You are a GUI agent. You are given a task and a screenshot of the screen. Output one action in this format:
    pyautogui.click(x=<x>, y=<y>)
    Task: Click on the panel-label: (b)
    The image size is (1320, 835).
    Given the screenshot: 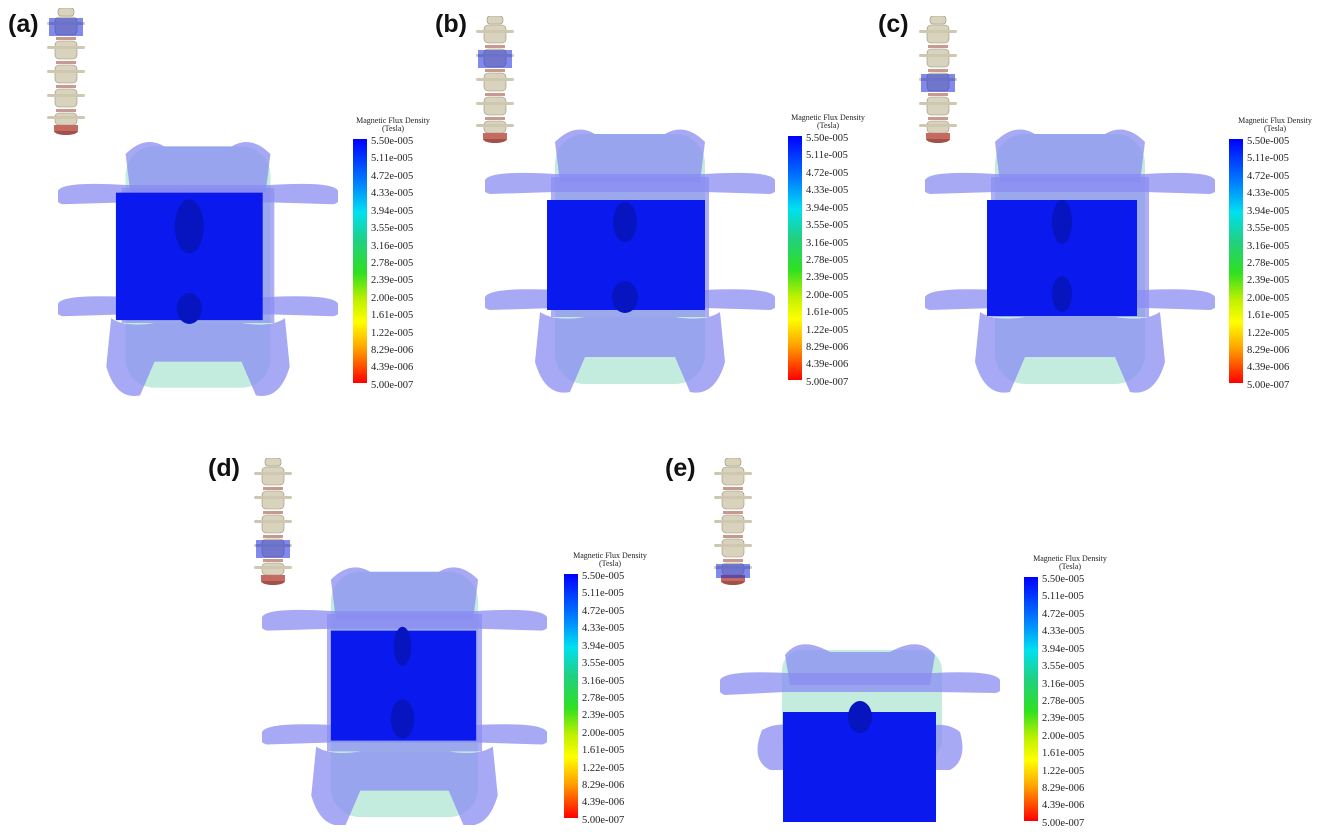 What is the action you would take?
    pyautogui.click(x=451, y=24)
    